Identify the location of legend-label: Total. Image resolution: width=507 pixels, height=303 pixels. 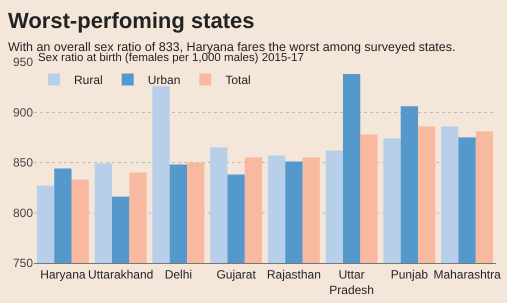
(238, 80).